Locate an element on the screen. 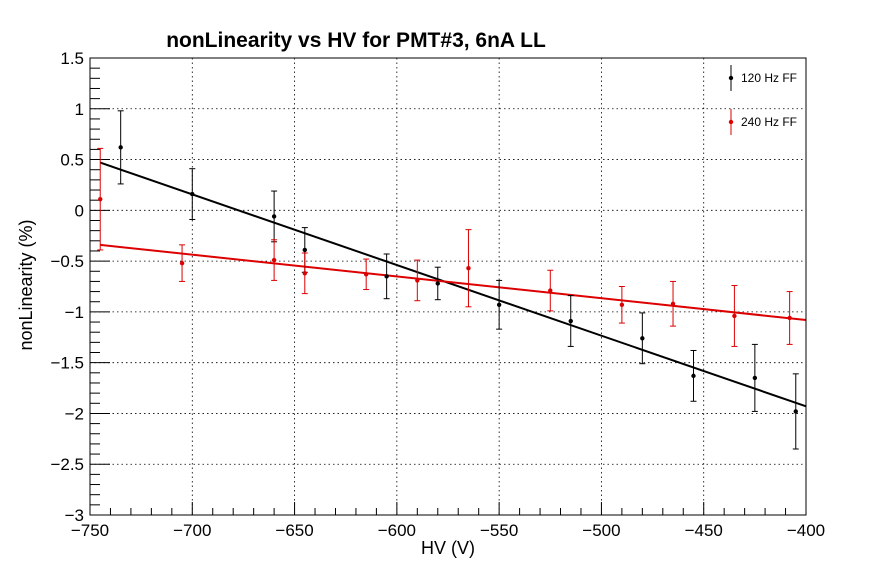 The height and width of the screenshot is (572, 896). y-axis-label: nonLinearity (%) is located at coordinates (26, 284).